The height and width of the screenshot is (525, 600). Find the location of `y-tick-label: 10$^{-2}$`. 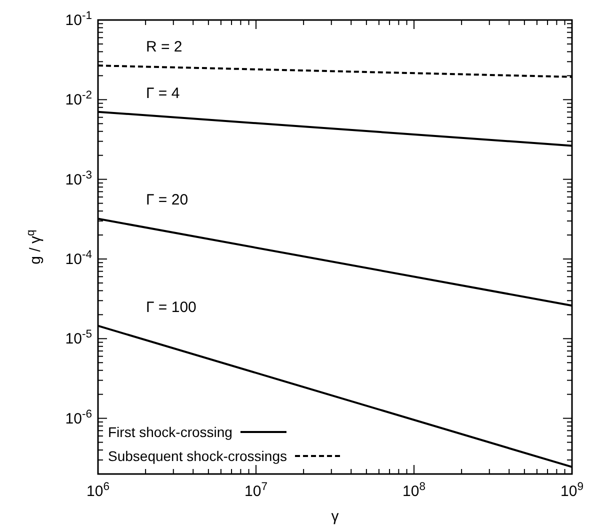

y-tick-label: 10$^{-2}$ is located at coordinates (78, 99).